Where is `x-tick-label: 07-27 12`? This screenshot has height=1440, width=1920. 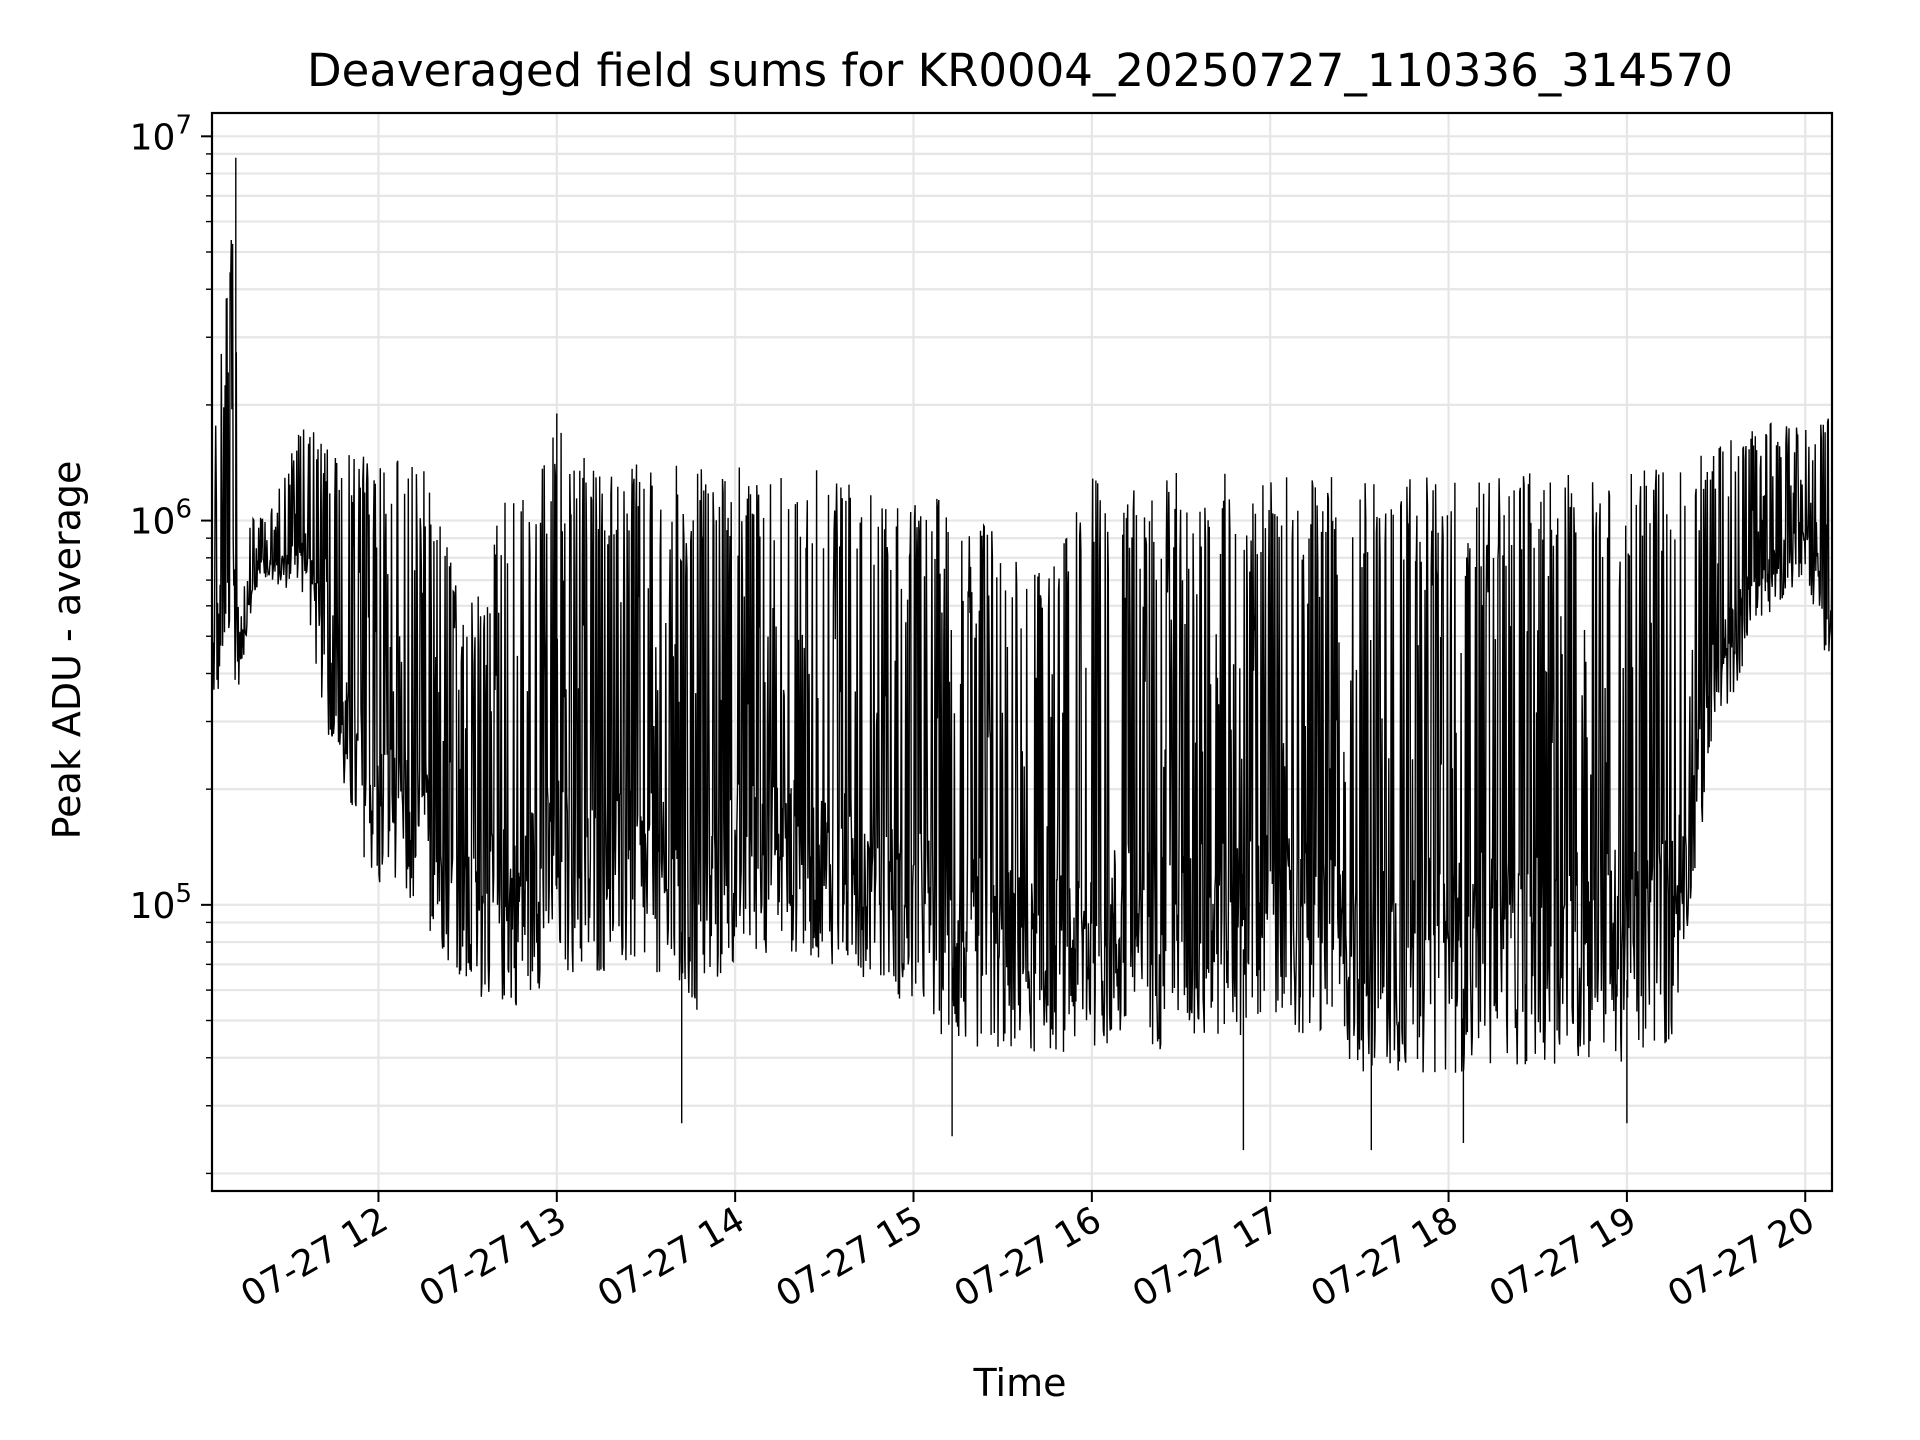 x-tick-label: 07-27 12 is located at coordinates (314, 1257).